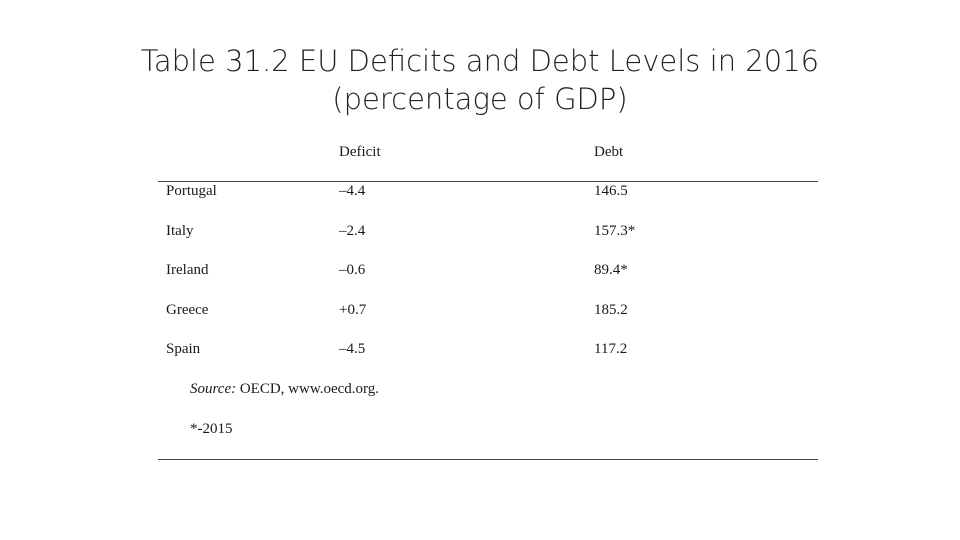 Image resolution: width=960 pixels, height=540 pixels. Describe the element at coordinates (488, 181) in the screenshot. I see `table-top-rule` at that location.